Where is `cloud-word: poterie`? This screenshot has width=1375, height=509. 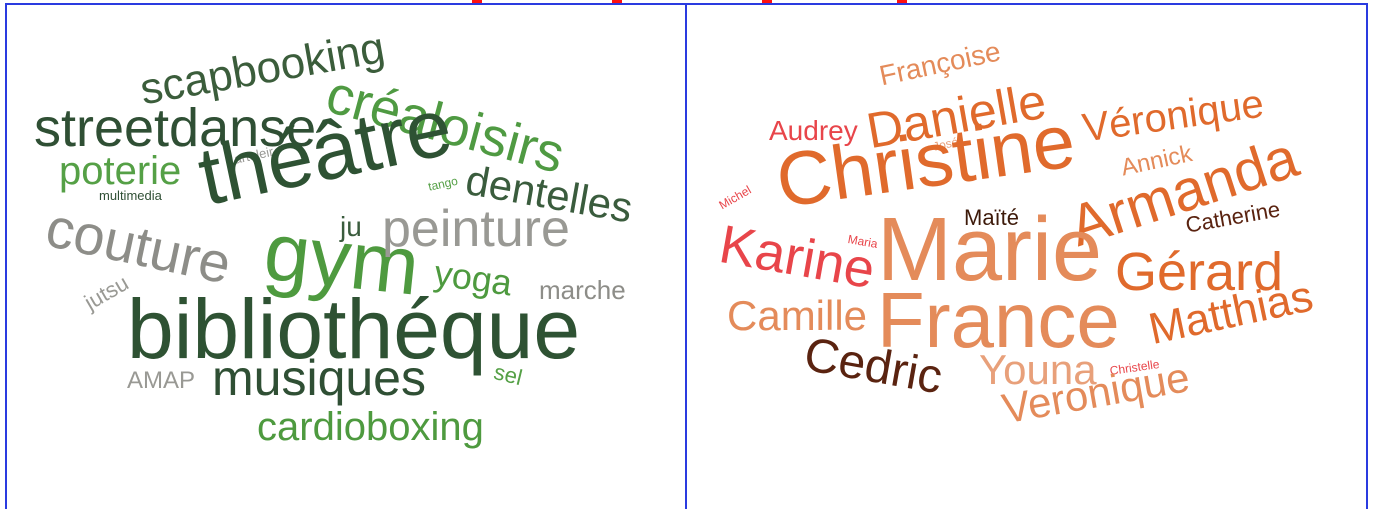
cloud-word: poterie is located at coordinates (120, 171).